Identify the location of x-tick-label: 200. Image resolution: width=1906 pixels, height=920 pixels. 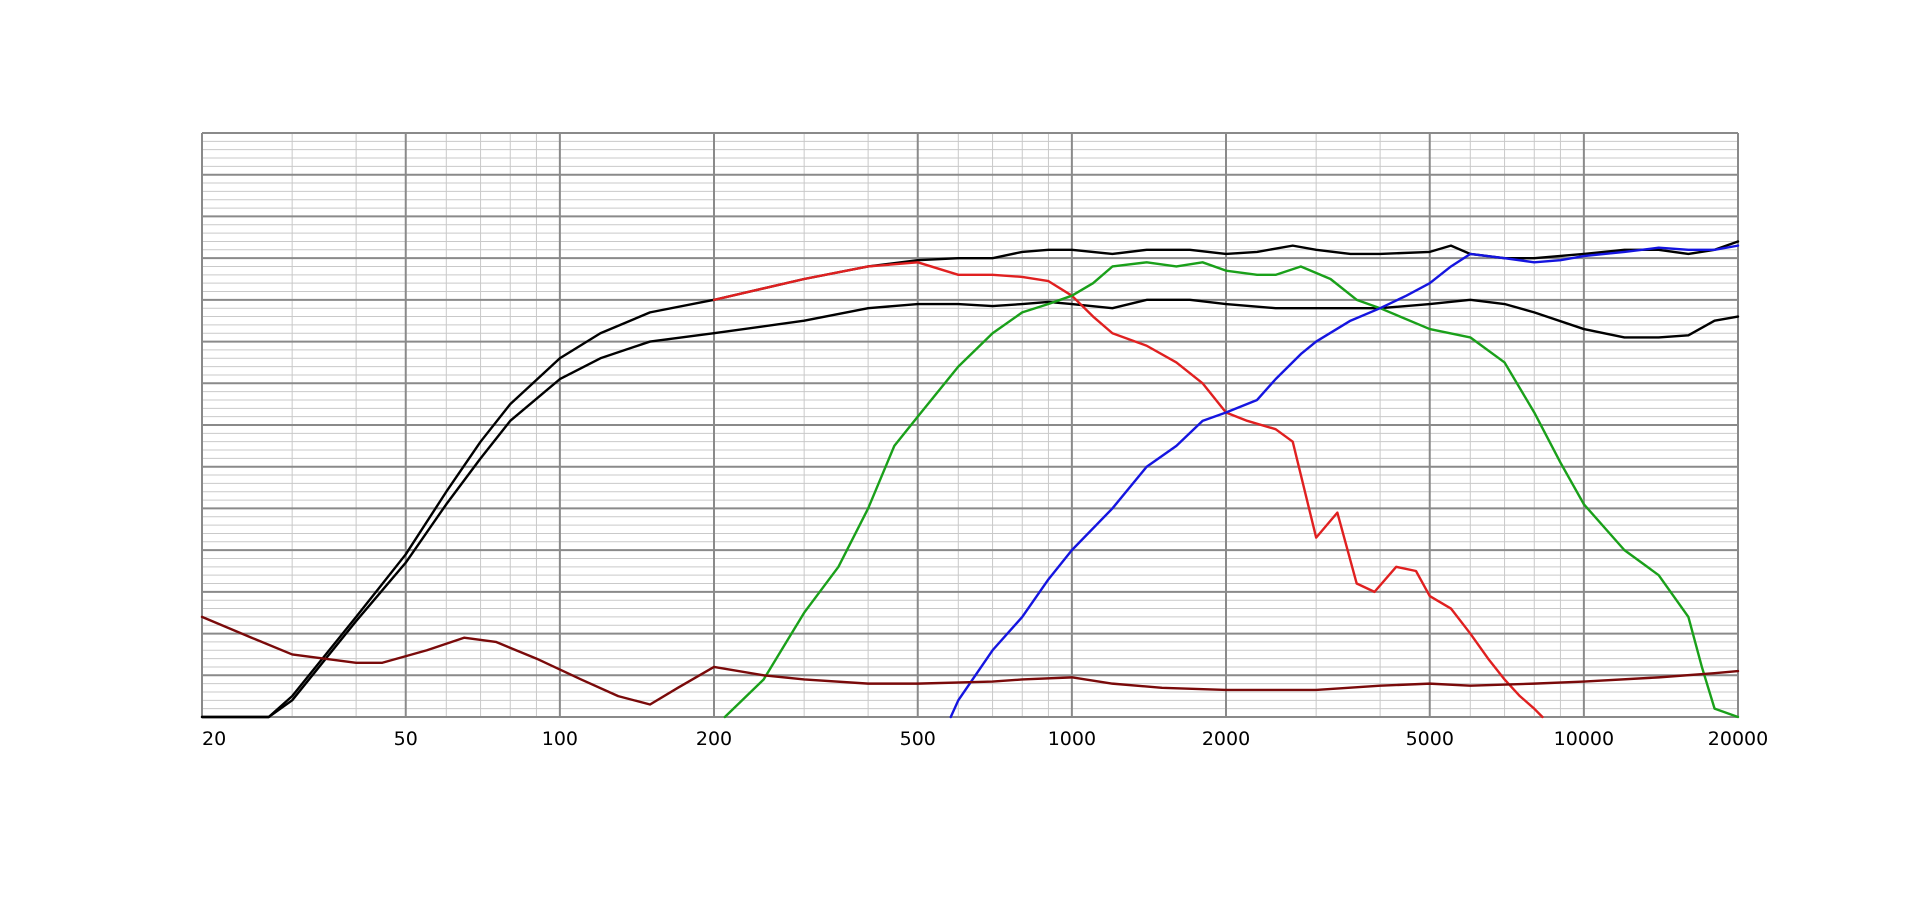
(714, 739).